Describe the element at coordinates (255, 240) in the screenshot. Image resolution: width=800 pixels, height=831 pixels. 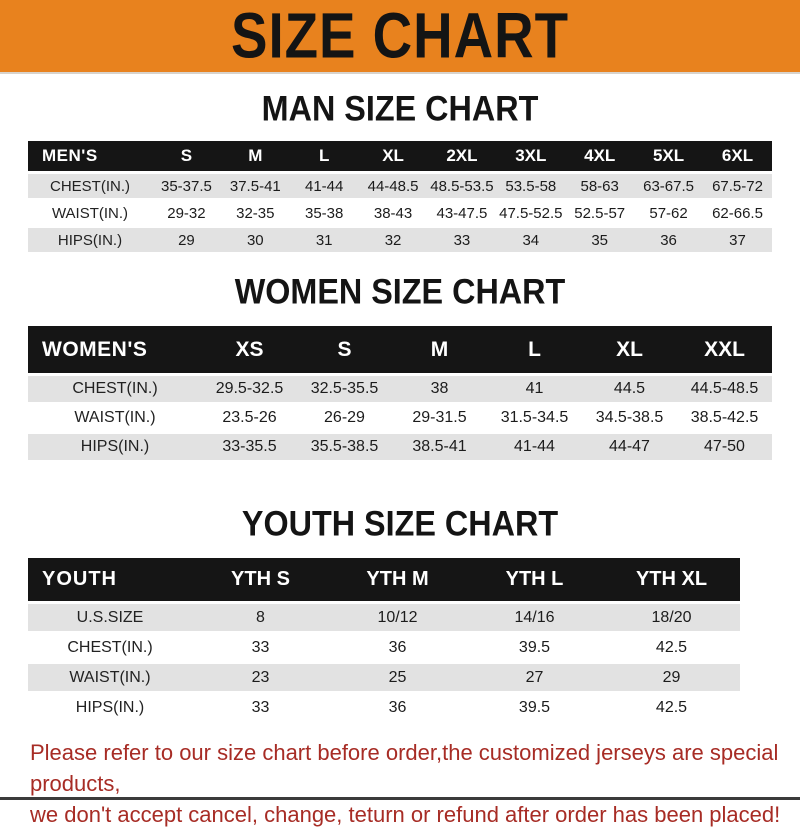
I see `cell: 30` at that location.